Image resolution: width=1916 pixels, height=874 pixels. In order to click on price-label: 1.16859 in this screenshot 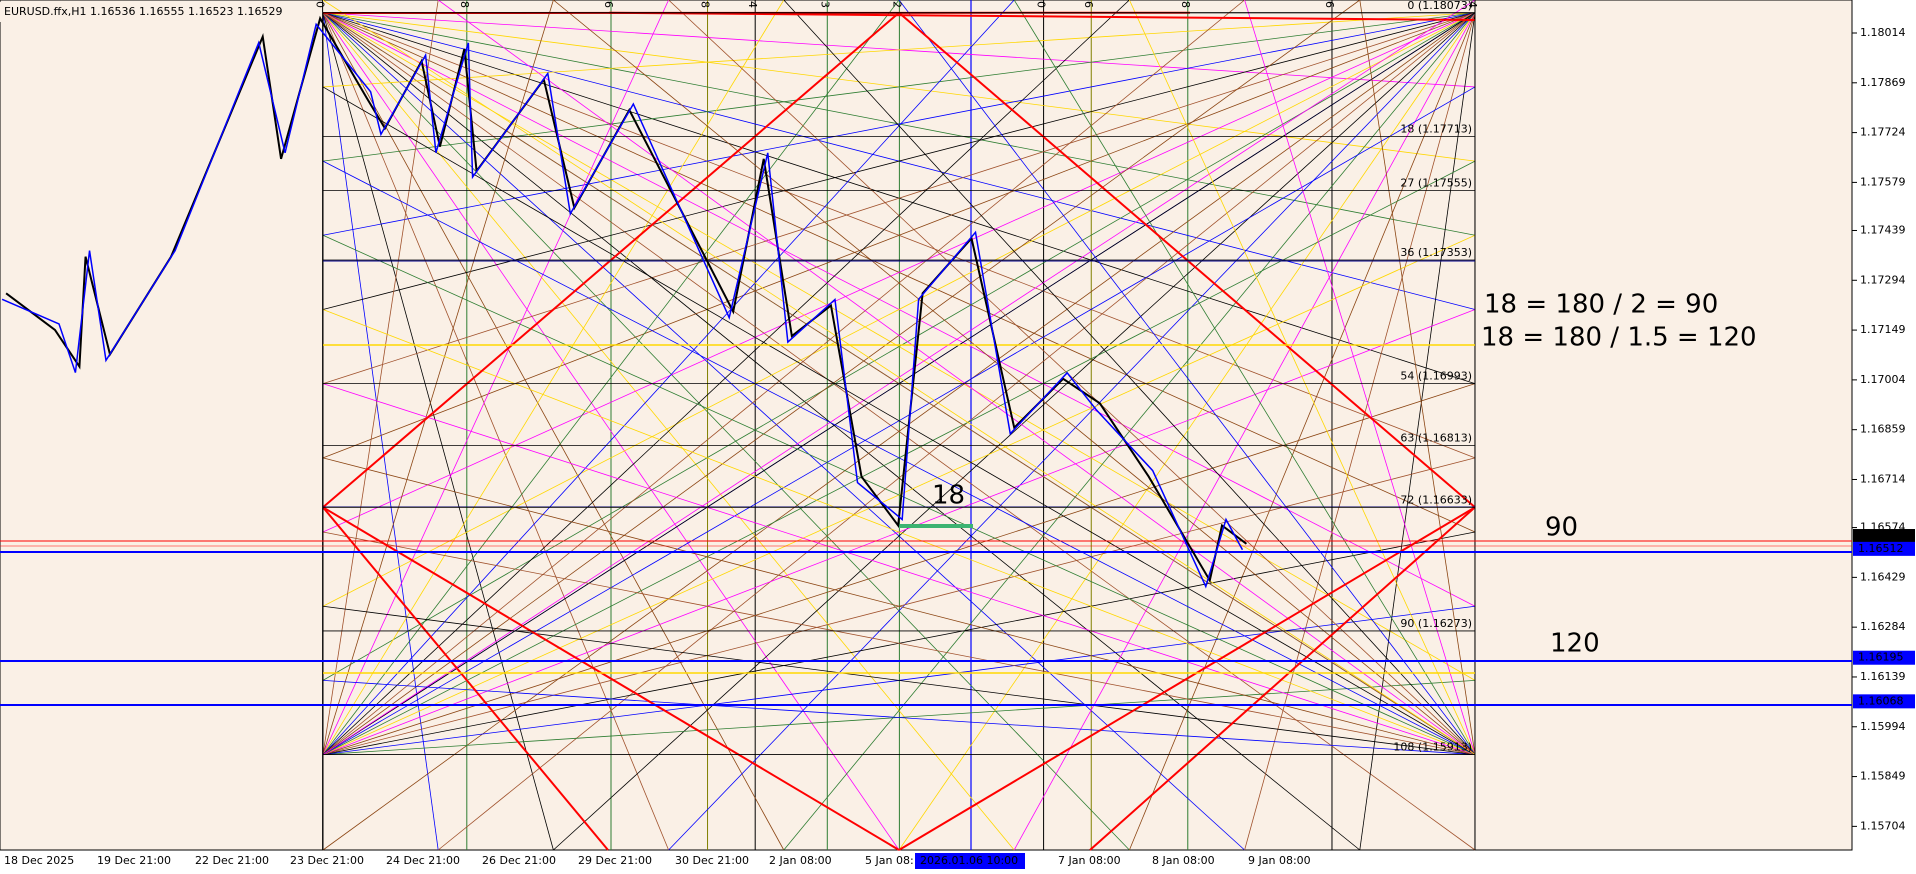, I will do `click(1883, 429)`.